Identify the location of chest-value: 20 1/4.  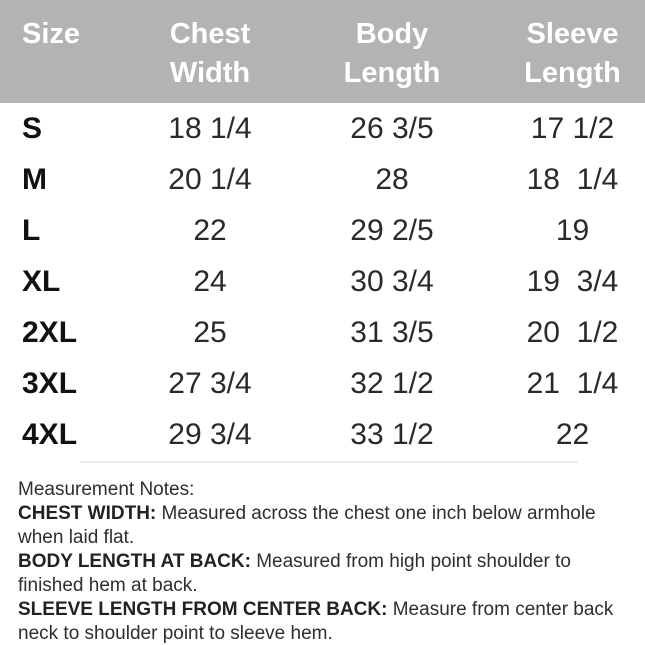
(210, 179).